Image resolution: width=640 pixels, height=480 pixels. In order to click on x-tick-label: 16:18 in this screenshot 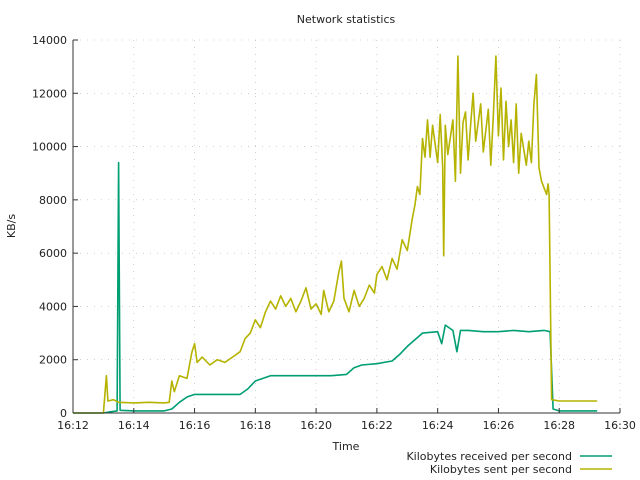, I will do `click(255, 425)`.